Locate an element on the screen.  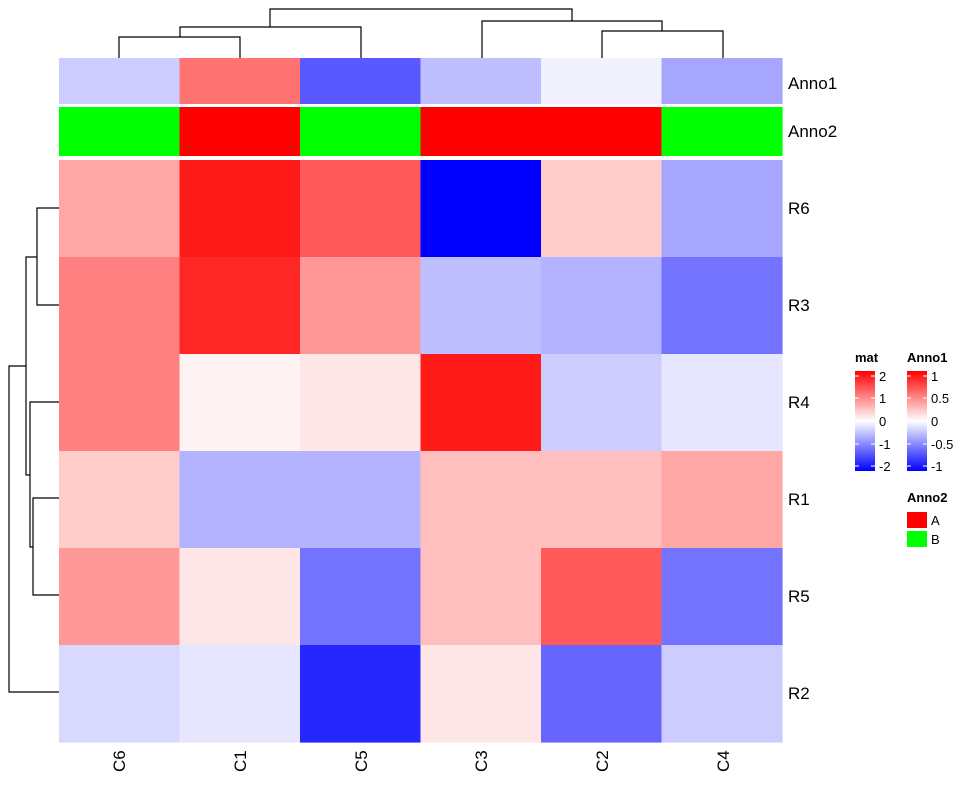
legend-anno1-colorbar is located at coordinates (917, 421).